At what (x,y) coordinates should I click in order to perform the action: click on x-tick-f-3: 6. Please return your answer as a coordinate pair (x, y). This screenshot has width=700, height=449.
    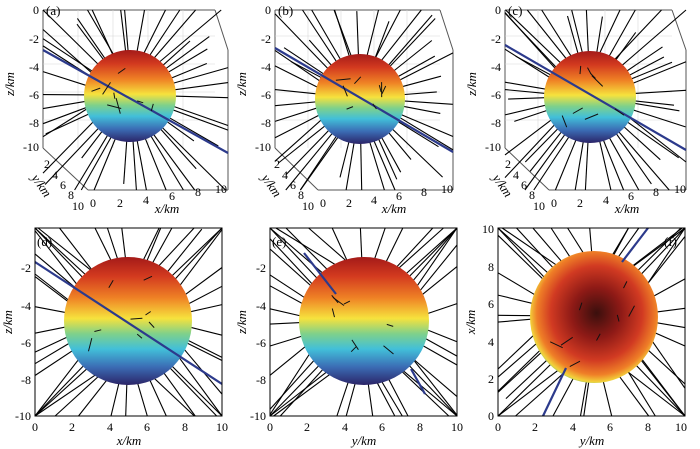
    Looking at the image, I should click on (610, 427).